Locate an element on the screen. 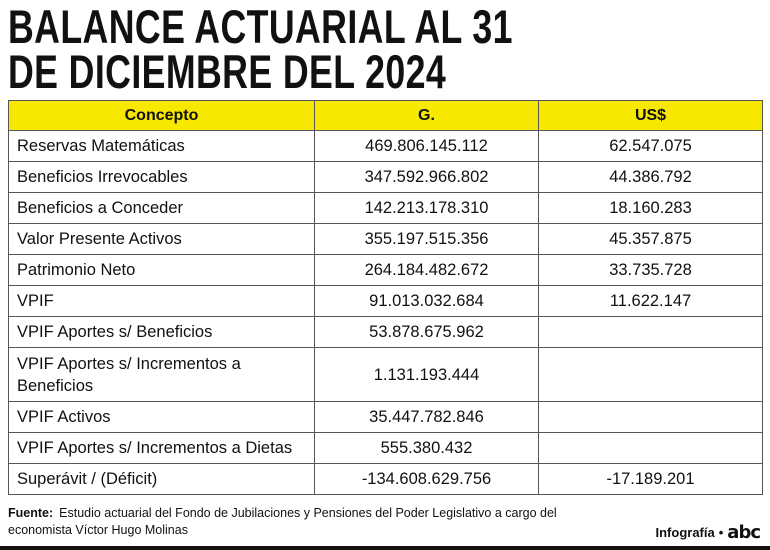  table-cell: 53.878.675.962 is located at coordinates (426, 332).